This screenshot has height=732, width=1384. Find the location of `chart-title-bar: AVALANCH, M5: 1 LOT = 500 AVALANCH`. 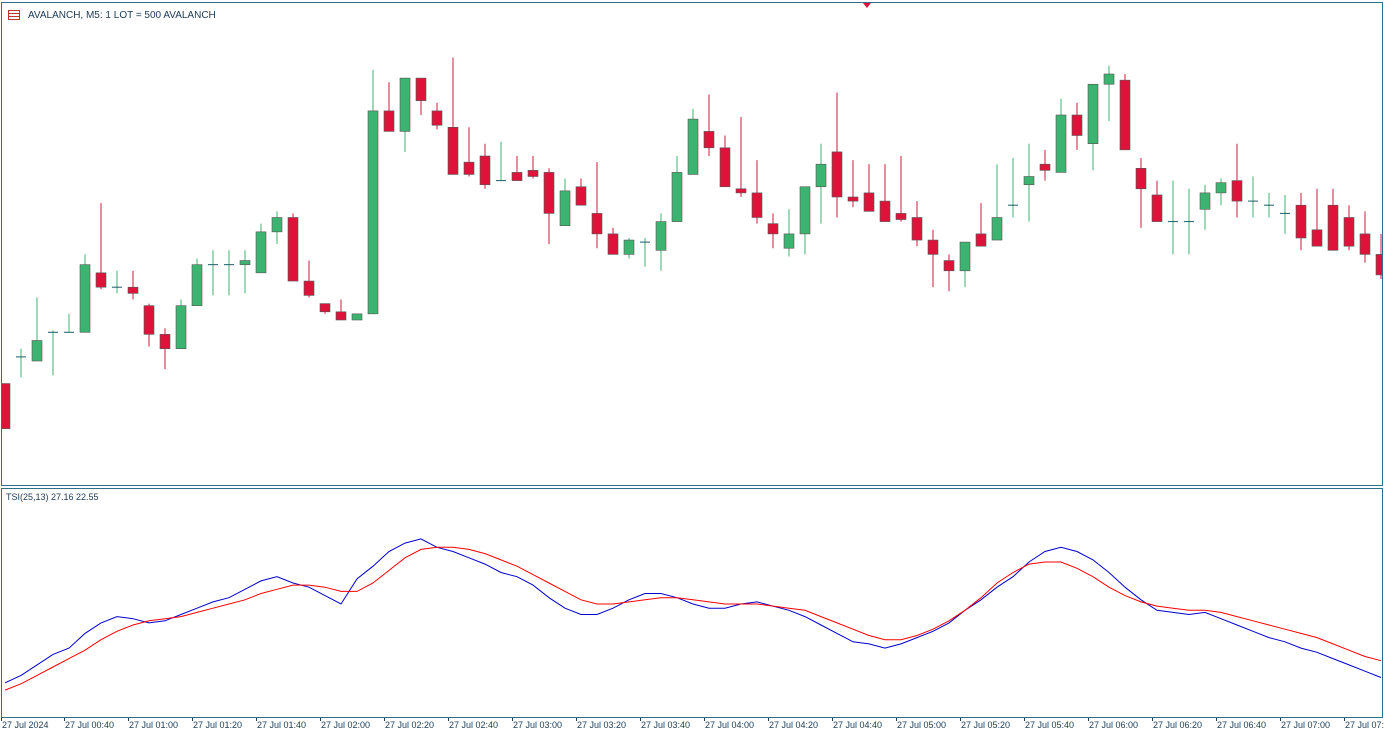

chart-title-bar: AVALANCH, M5: 1 LOT = 500 AVALANCH is located at coordinates (112, 15).